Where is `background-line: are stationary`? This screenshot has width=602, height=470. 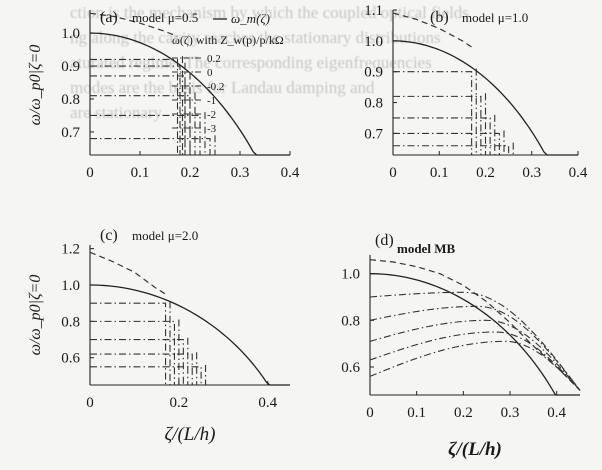 background-line: are stationary is located at coordinates (116, 112).